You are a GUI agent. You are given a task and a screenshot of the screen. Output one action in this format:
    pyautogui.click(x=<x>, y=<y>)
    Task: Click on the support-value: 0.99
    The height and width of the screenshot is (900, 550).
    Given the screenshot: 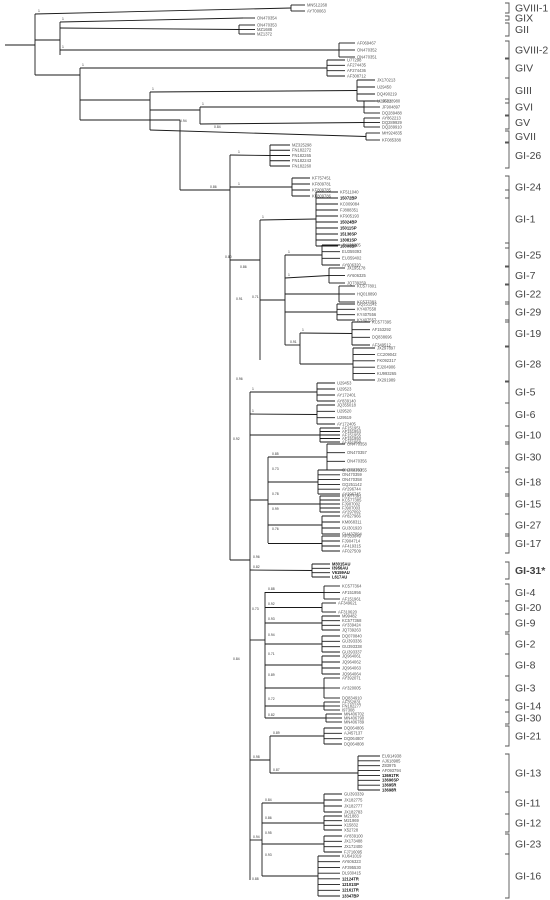 What is the action you would take?
    pyautogui.click(x=275, y=509)
    